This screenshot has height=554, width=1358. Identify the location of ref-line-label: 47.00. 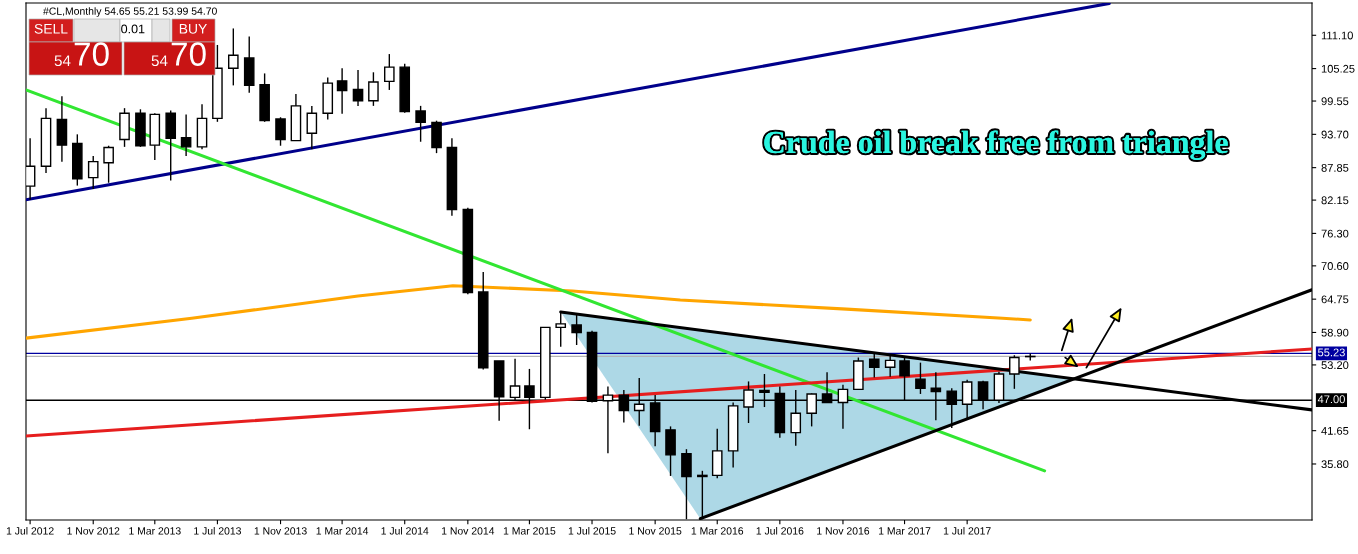
(1331, 399).